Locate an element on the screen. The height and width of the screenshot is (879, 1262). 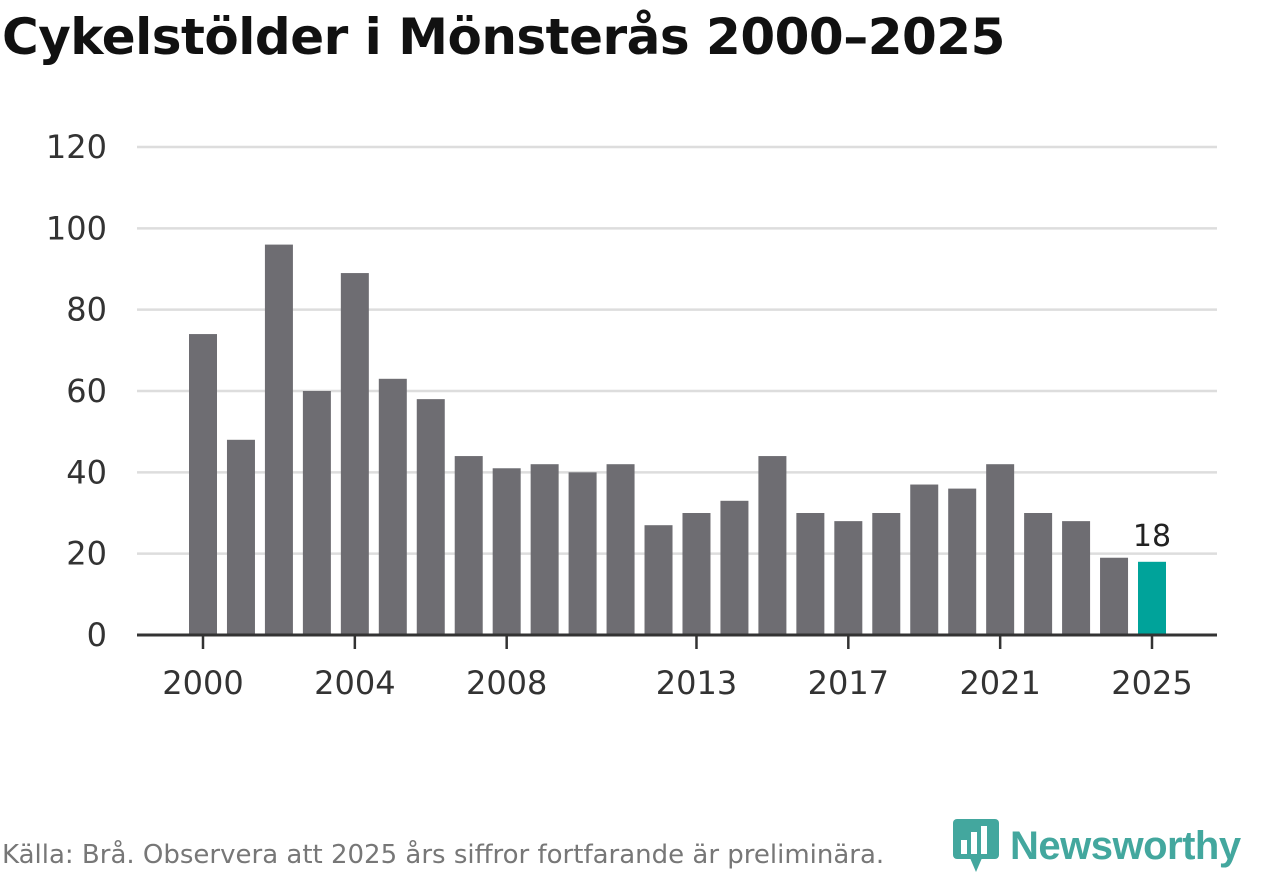
bar-2014 is located at coordinates (734, 567).